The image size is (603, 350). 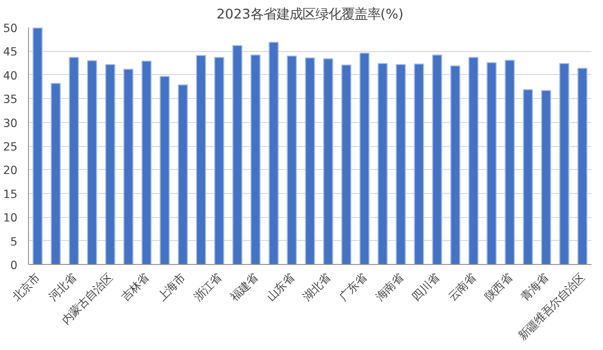 What do you see at coordinates (280, 287) in the screenshot?
I see `x-tick-label: 山东省` at bounding box center [280, 287].